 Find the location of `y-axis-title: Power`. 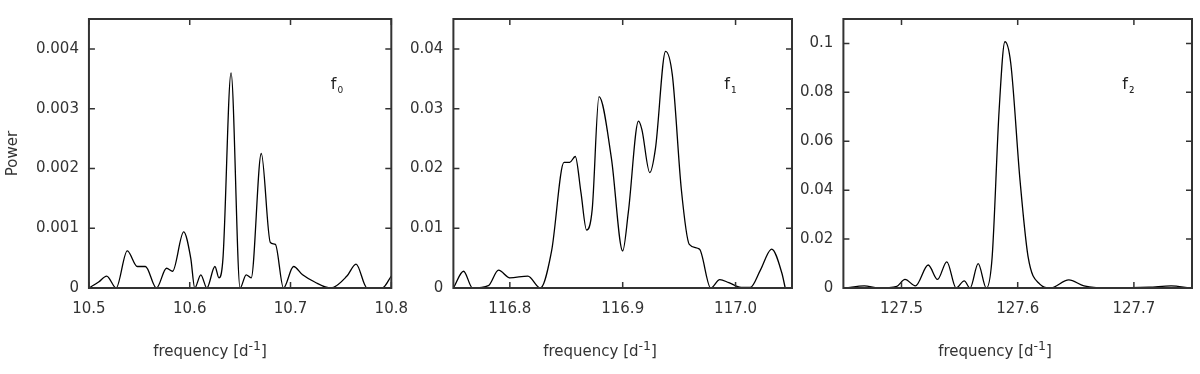

y-axis-title: Power is located at coordinates (11, 153).